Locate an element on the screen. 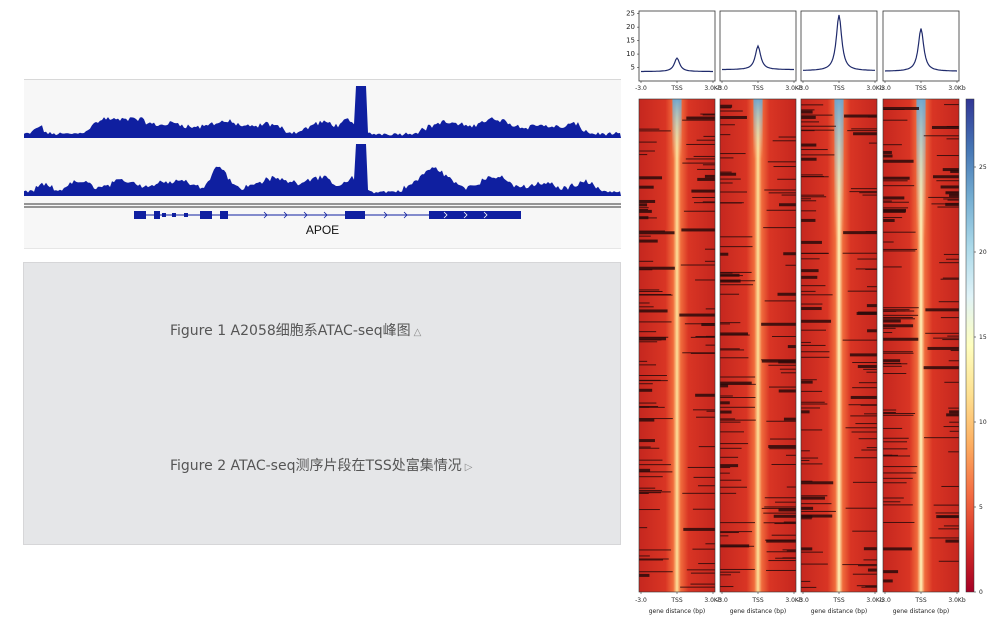  y-tick-label: 15 is located at coordinates (630, 41).